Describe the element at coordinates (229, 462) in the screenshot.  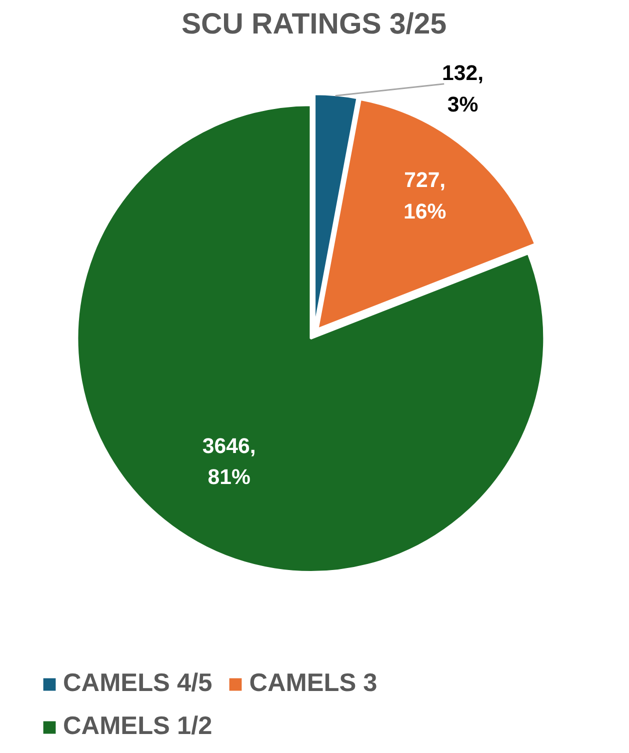
I see `data-label: 3646, 81%` at that location.